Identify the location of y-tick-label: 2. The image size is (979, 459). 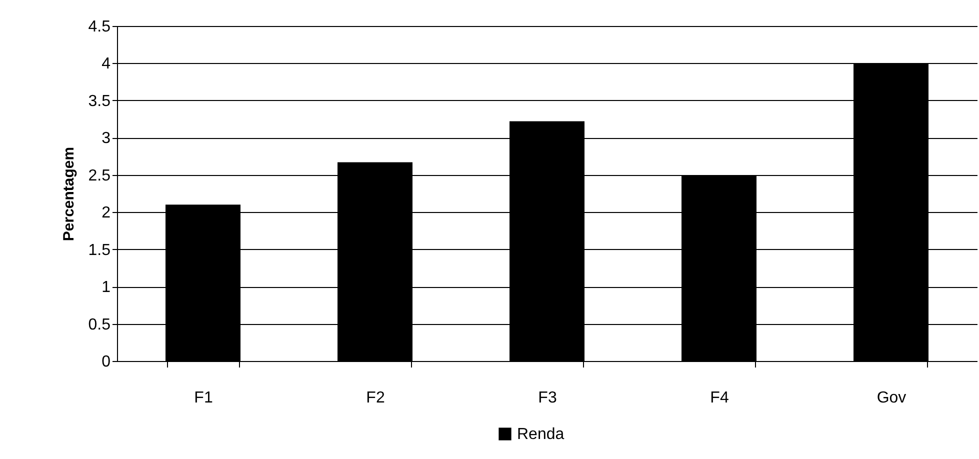
(106, 213).